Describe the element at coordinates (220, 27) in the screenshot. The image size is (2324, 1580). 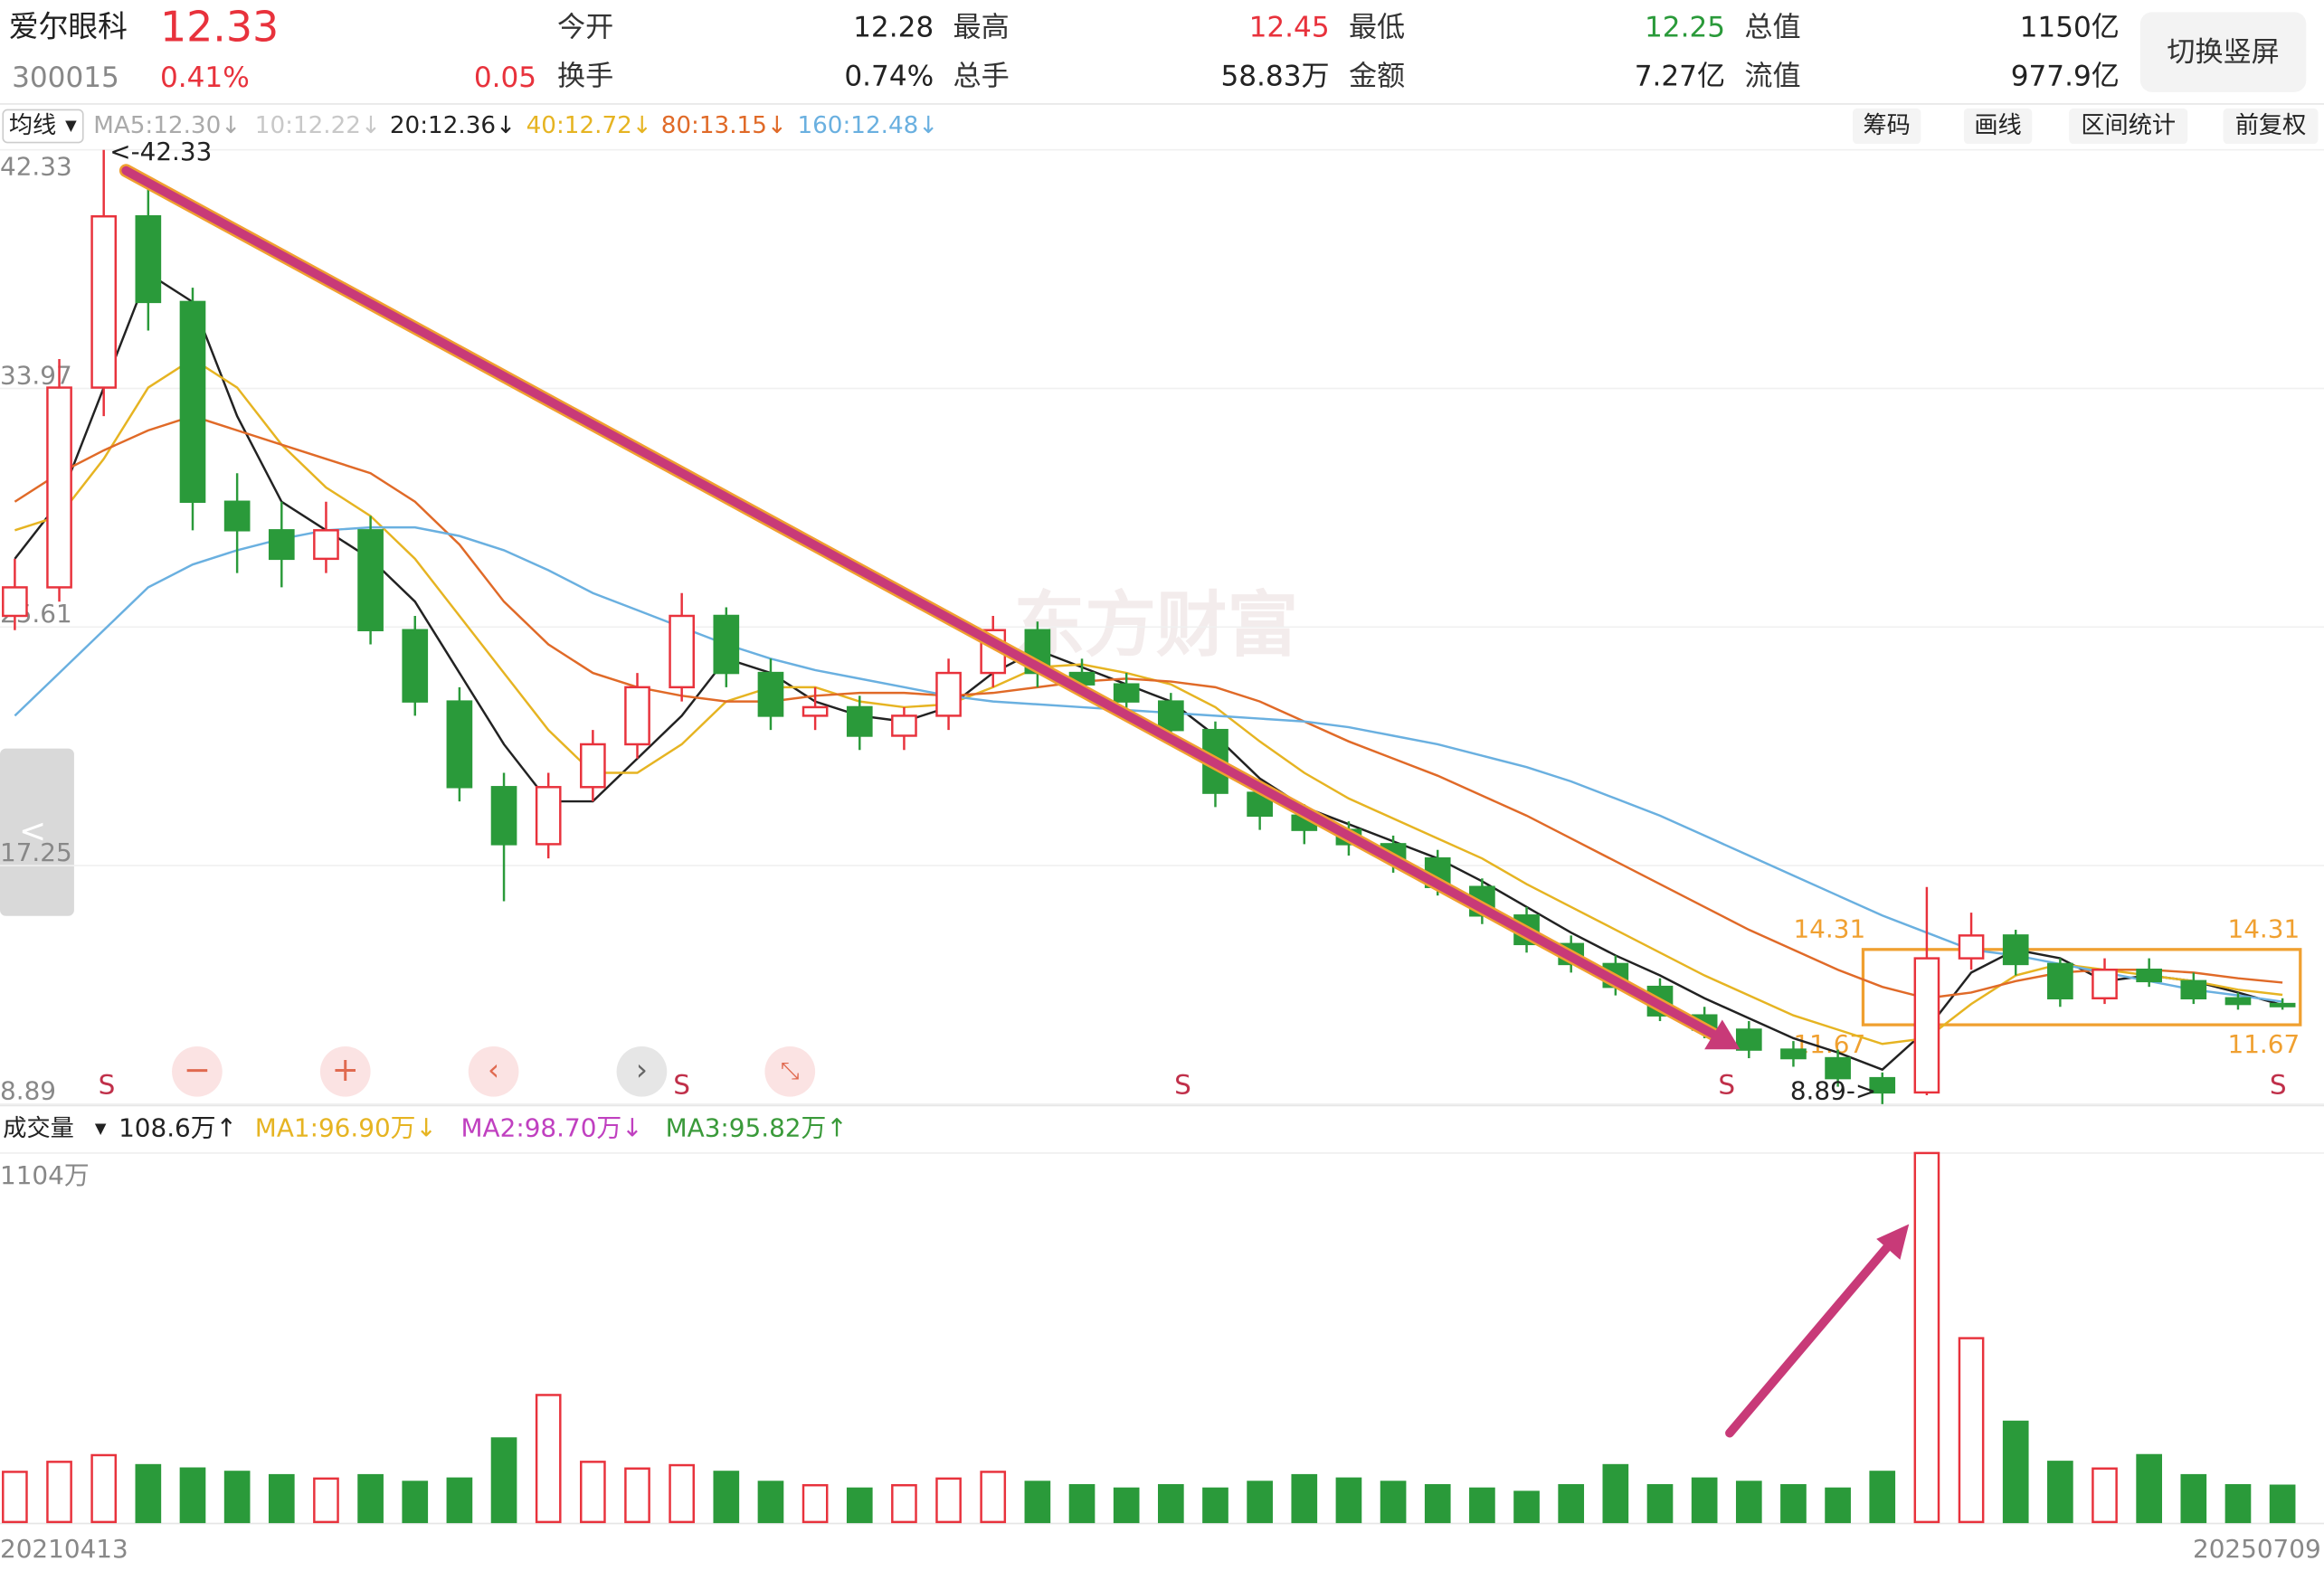
I see `stock-price: 12.33` at that location.